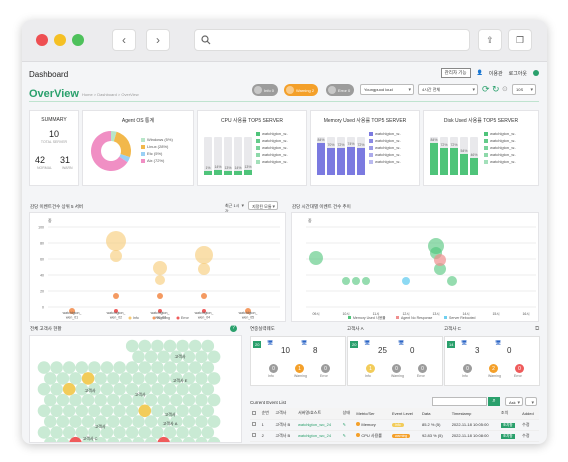 Image resolution: width=568 pixels, height=462 pixels. I want to click on agent-bubble, so click(440, 260).